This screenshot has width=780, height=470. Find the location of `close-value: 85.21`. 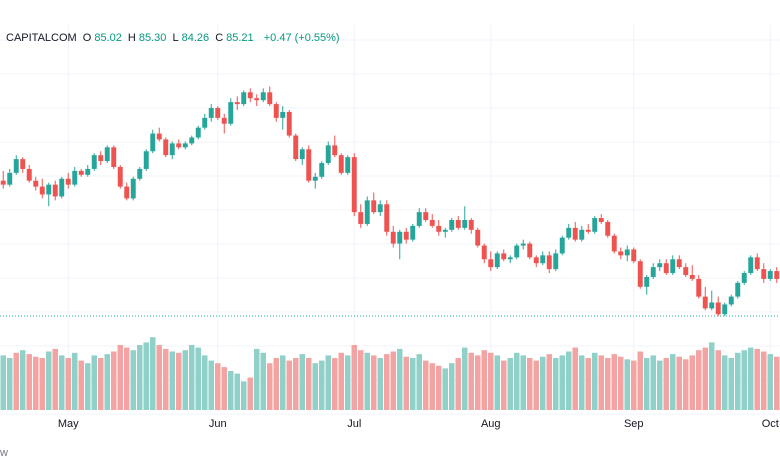

close-value: 85.21 is located at coordinates (240, 38).